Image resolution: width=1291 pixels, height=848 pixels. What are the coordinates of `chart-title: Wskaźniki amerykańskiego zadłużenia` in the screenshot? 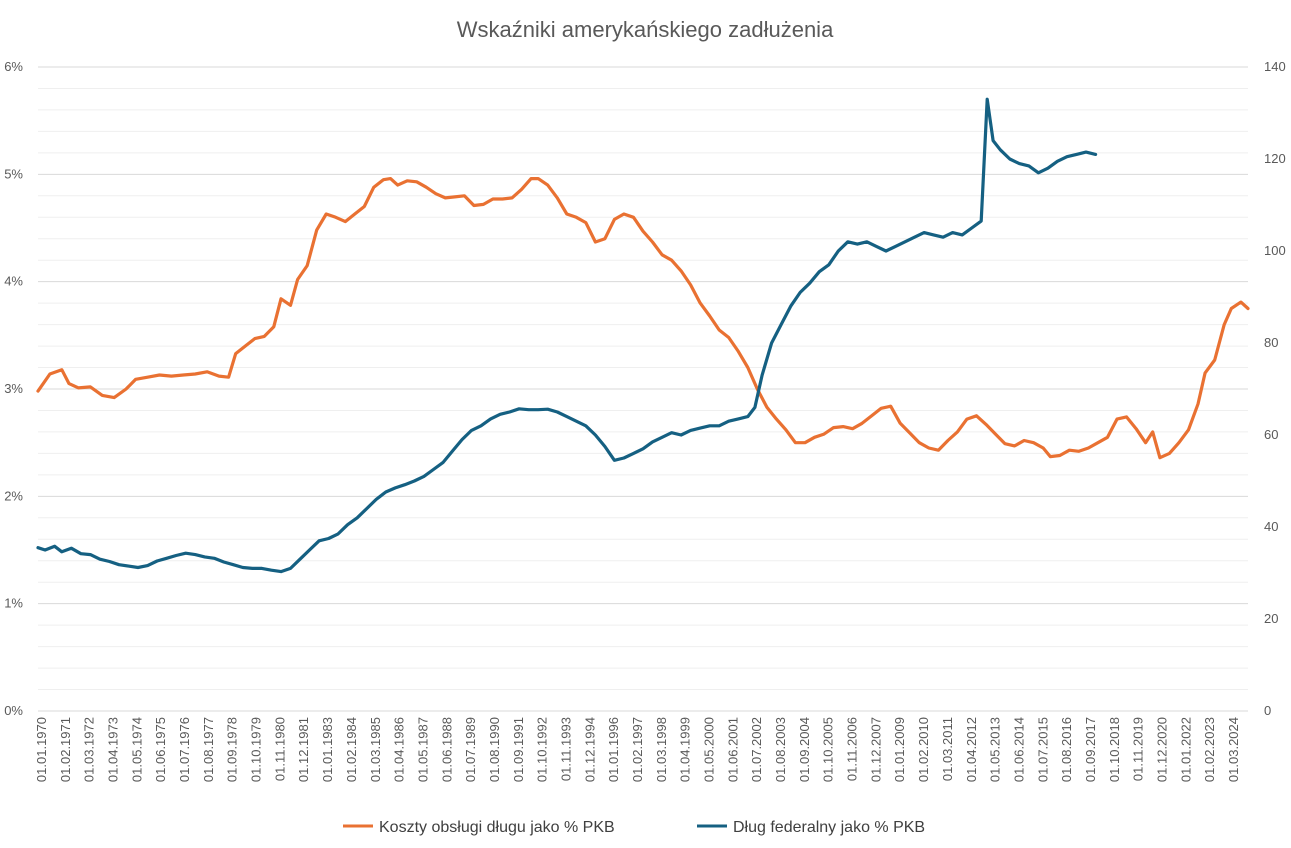 It's located at (645, 29).